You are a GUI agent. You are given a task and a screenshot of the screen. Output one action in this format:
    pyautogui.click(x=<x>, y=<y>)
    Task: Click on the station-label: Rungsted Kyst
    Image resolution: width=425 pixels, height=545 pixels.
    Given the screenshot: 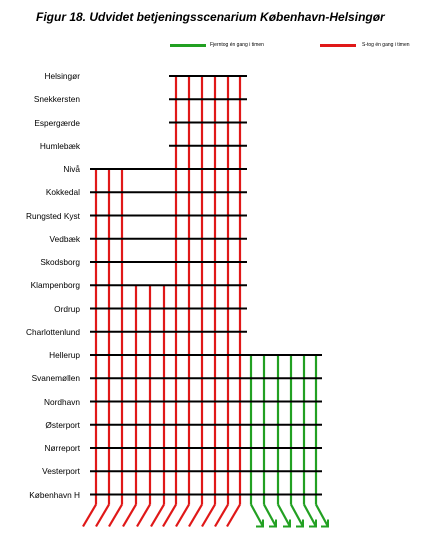 What is the action you would take?
    pyautogui.click(x=53, y=215)
    